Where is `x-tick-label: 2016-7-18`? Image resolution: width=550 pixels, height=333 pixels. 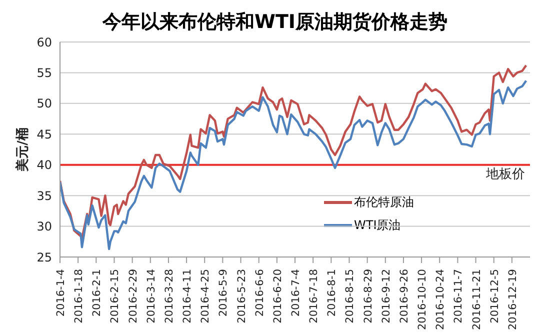
x-tick-label: 2016-7-18 is located at coordinates (314, 296).